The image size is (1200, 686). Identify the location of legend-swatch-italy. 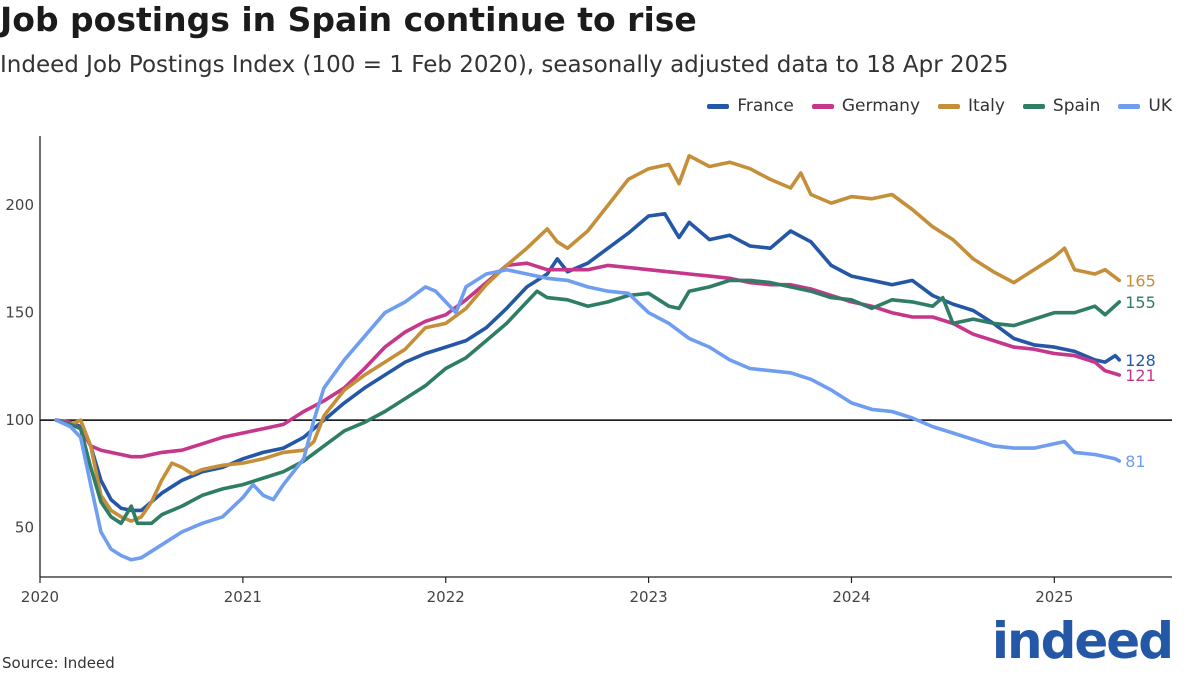
(949, 106).